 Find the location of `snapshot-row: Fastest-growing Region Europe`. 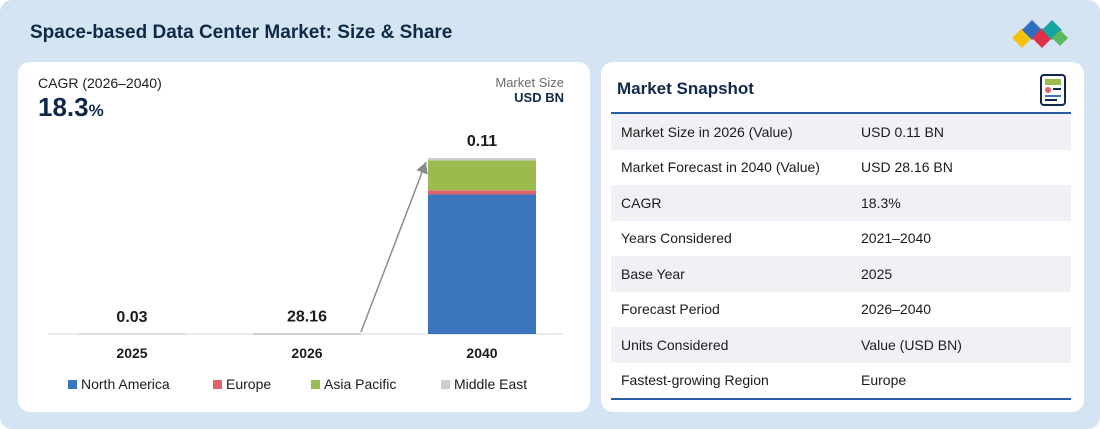

snapshot-row: Fastest-growing Region Europe is located at coordinates (841, 381).